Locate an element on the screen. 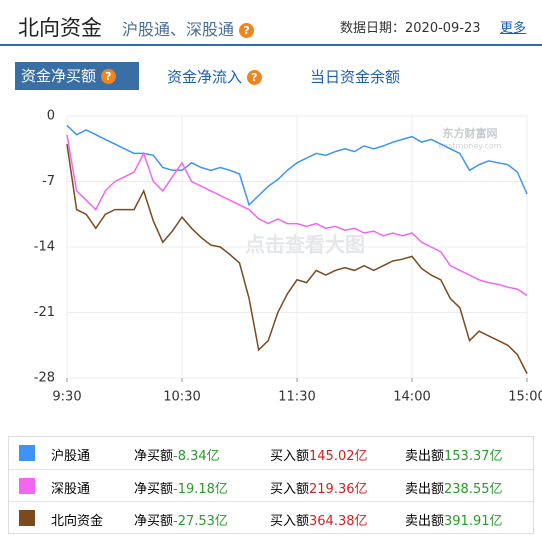 The height and width of the screenshot is (539, 542). legend-row: 沪股通 净买额-8.34亿 买入额145.02亿 卖出额153.37亿 is located at coordinates (271, 452).